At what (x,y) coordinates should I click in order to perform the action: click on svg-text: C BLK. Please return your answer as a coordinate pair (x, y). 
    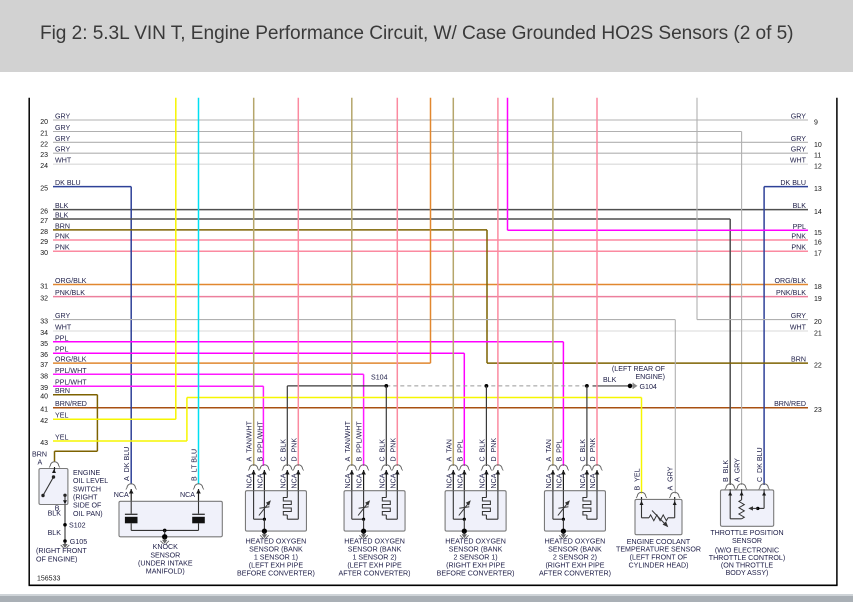
    Looking at the image, I should click on (482, 450).